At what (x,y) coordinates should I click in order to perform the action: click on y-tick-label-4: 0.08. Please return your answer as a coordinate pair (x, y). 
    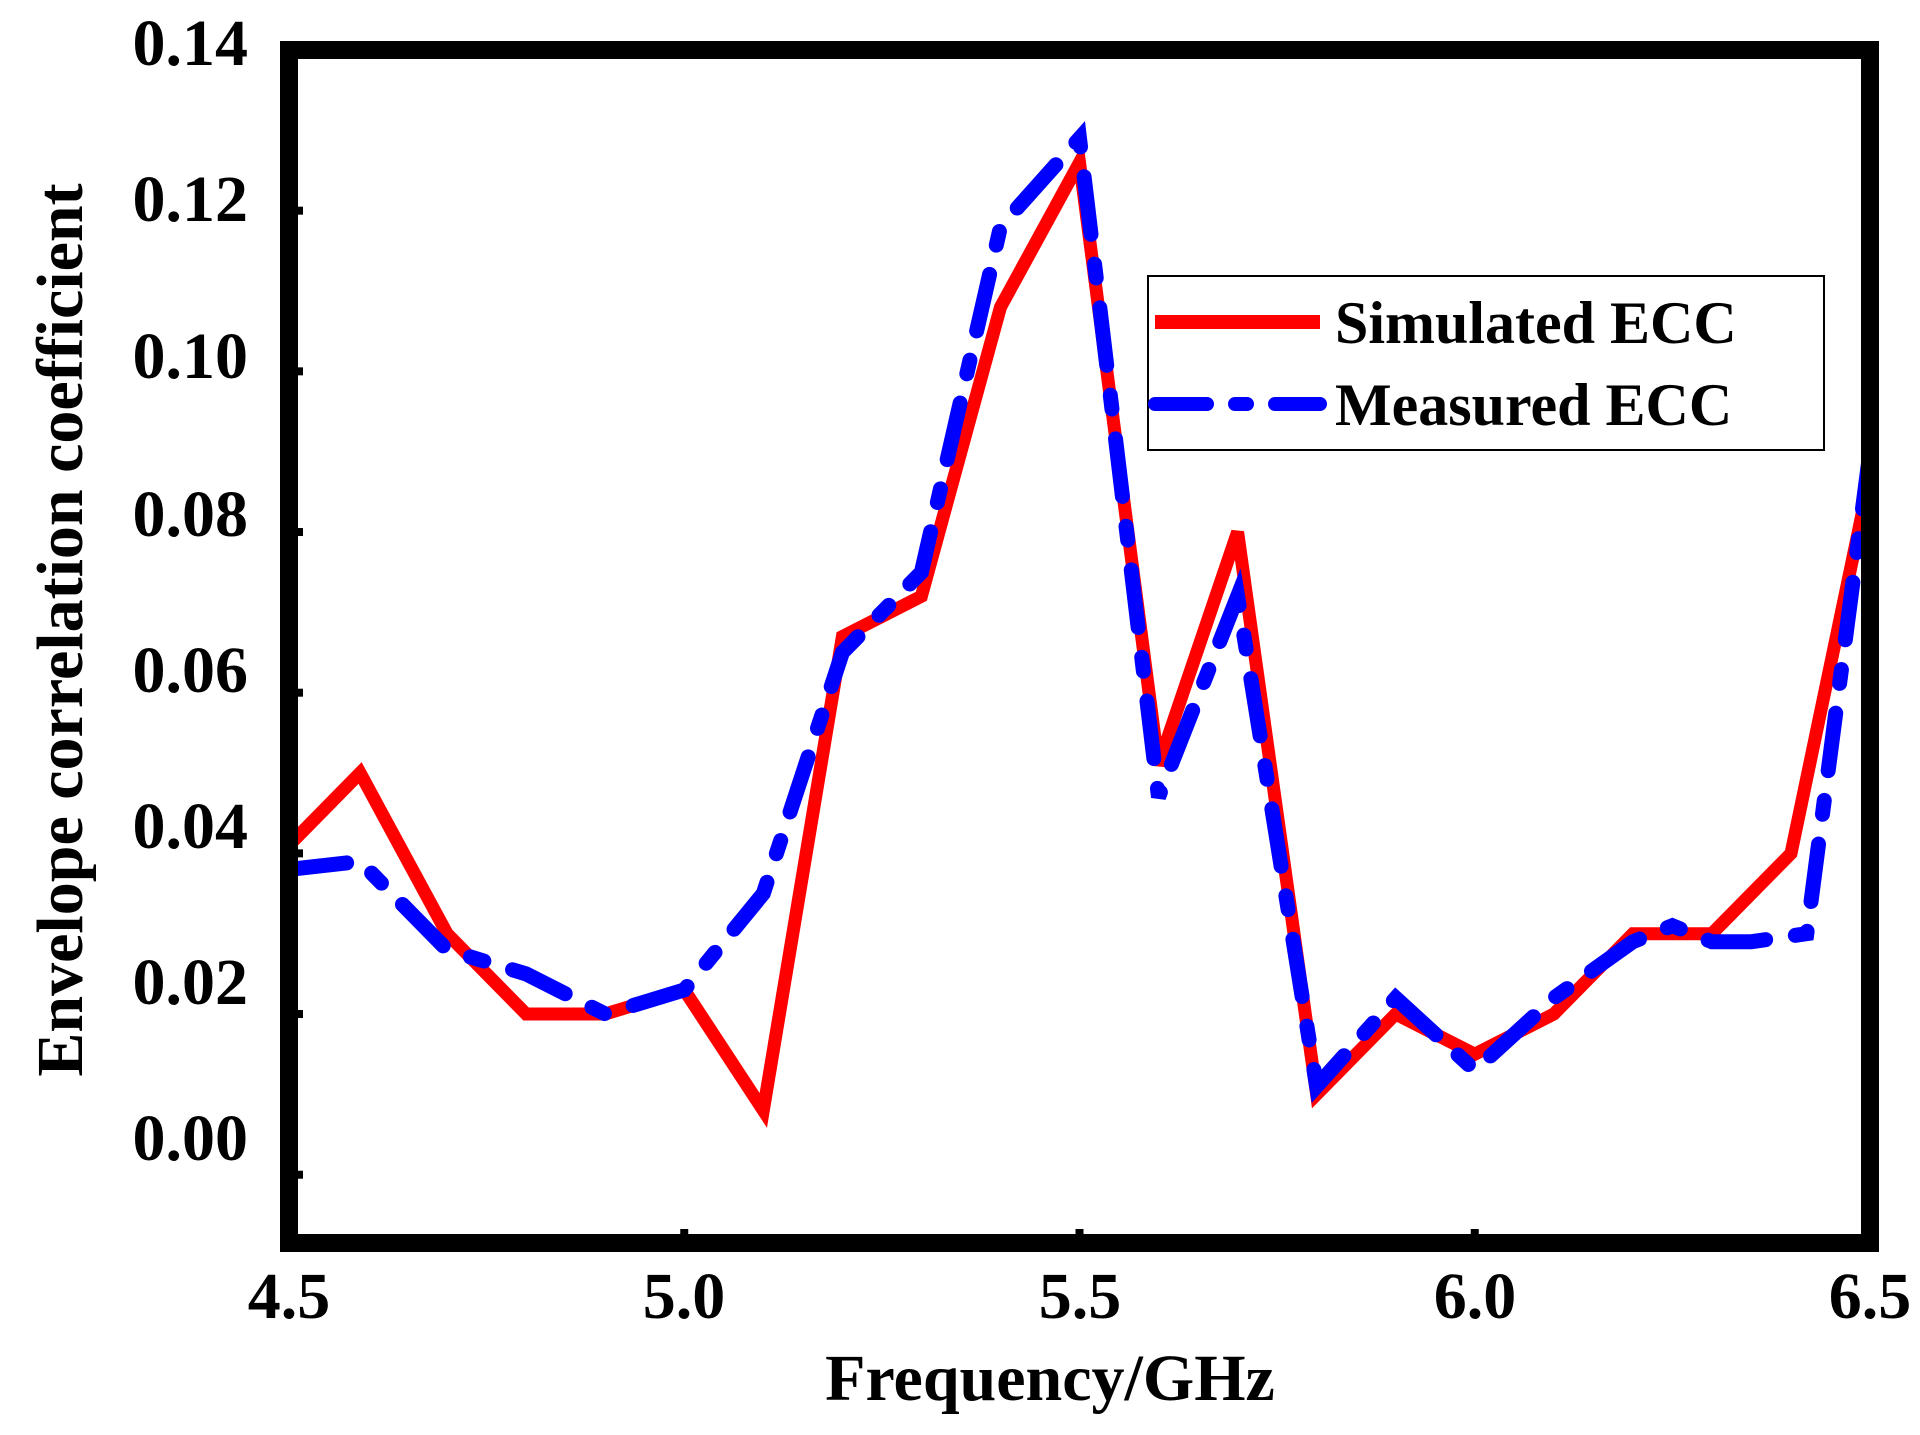
    Looking at the image, I should click on (191, 514).